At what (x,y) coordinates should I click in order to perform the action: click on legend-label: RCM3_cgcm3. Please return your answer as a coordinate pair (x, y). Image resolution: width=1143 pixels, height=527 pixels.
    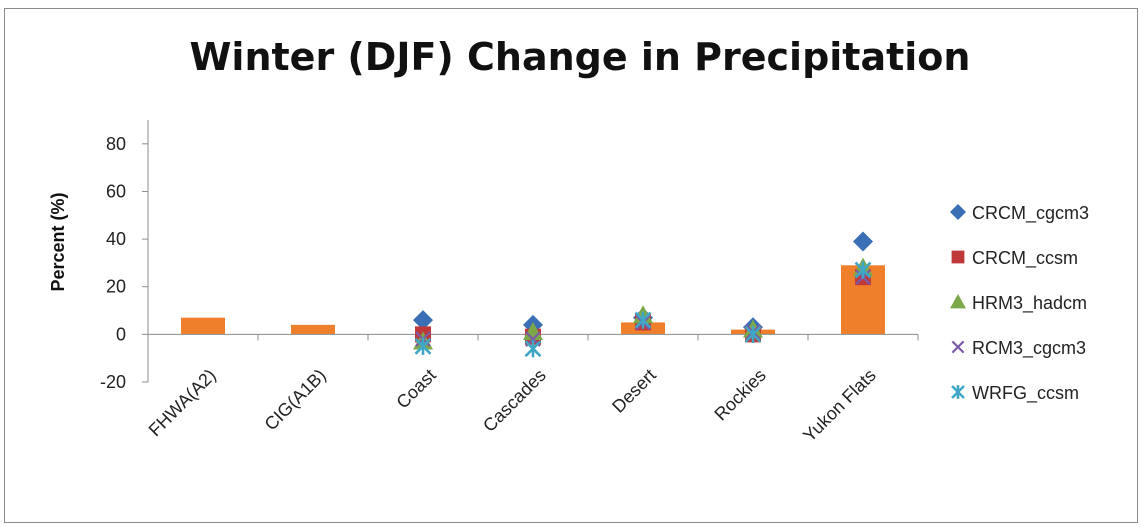
    Looking at the image, I should click on (1029, 348).